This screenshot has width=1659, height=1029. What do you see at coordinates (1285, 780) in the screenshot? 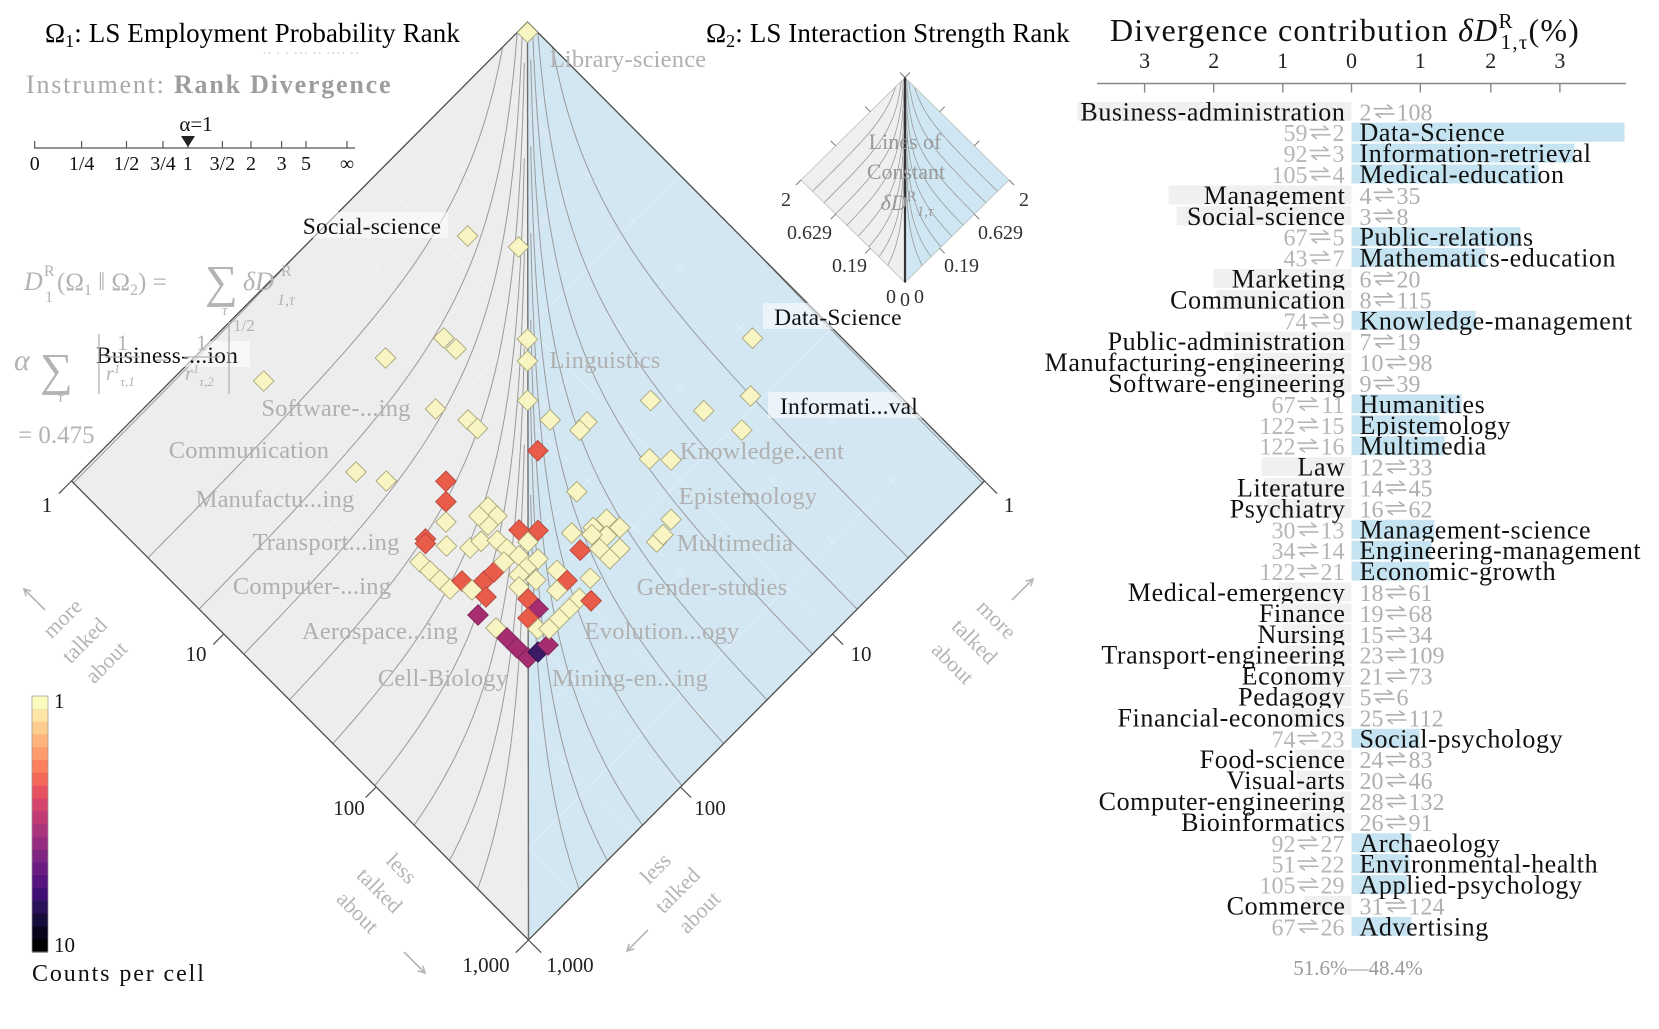
I see `svg-text: Visual-arts` at bounding box center [1285, 780].